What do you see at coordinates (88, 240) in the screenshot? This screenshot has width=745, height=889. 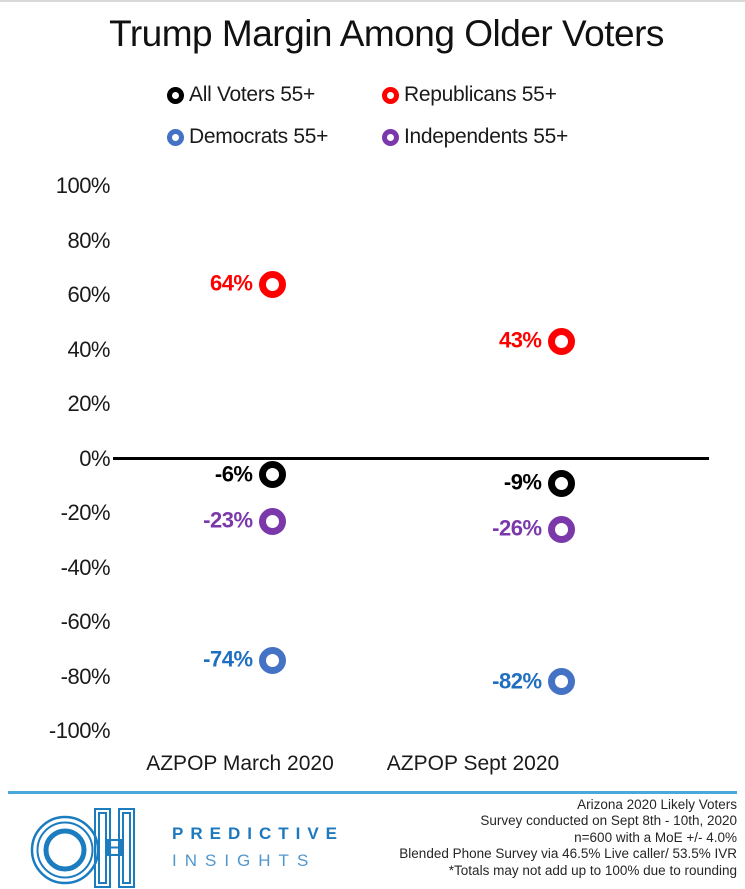 I see `y-axis-tick-label: 80%` at bounding box center [88, 240].